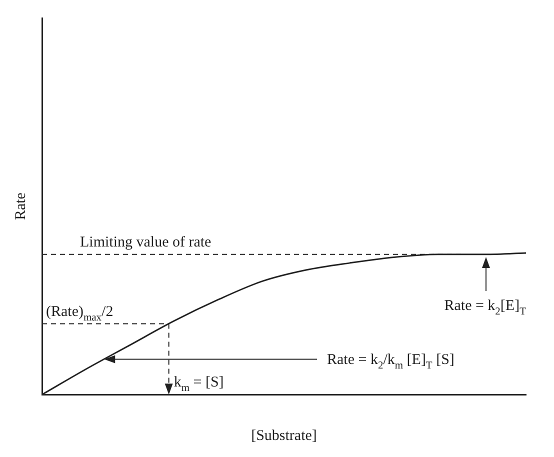 The image size is (554, 457). I want to click on y-axis-title: Rate, so click(20, 206).